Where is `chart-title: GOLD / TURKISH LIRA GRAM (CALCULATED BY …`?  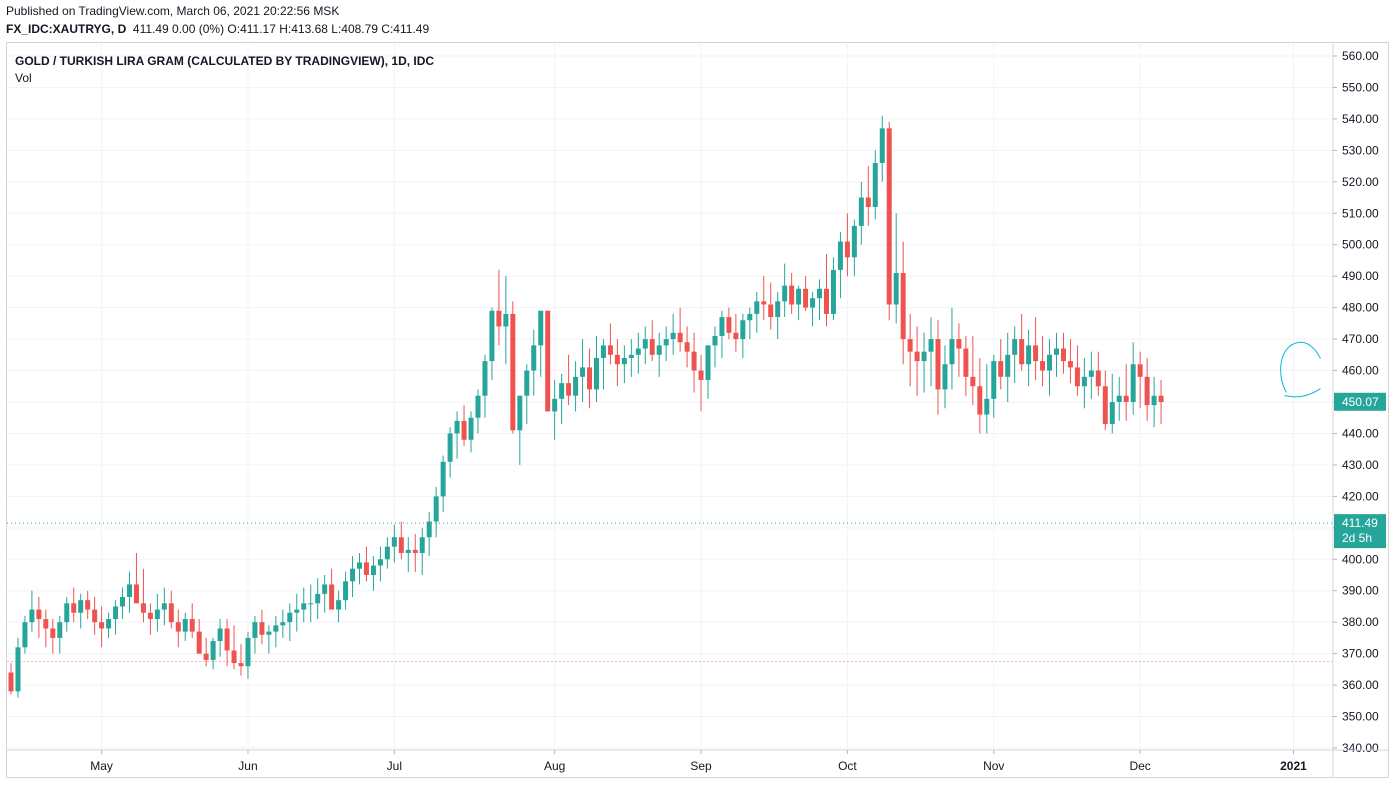 chart-title: GOLD / TURKISH LIRA GRAM (CALCULATED BY … is located at coordinates (225, 61).